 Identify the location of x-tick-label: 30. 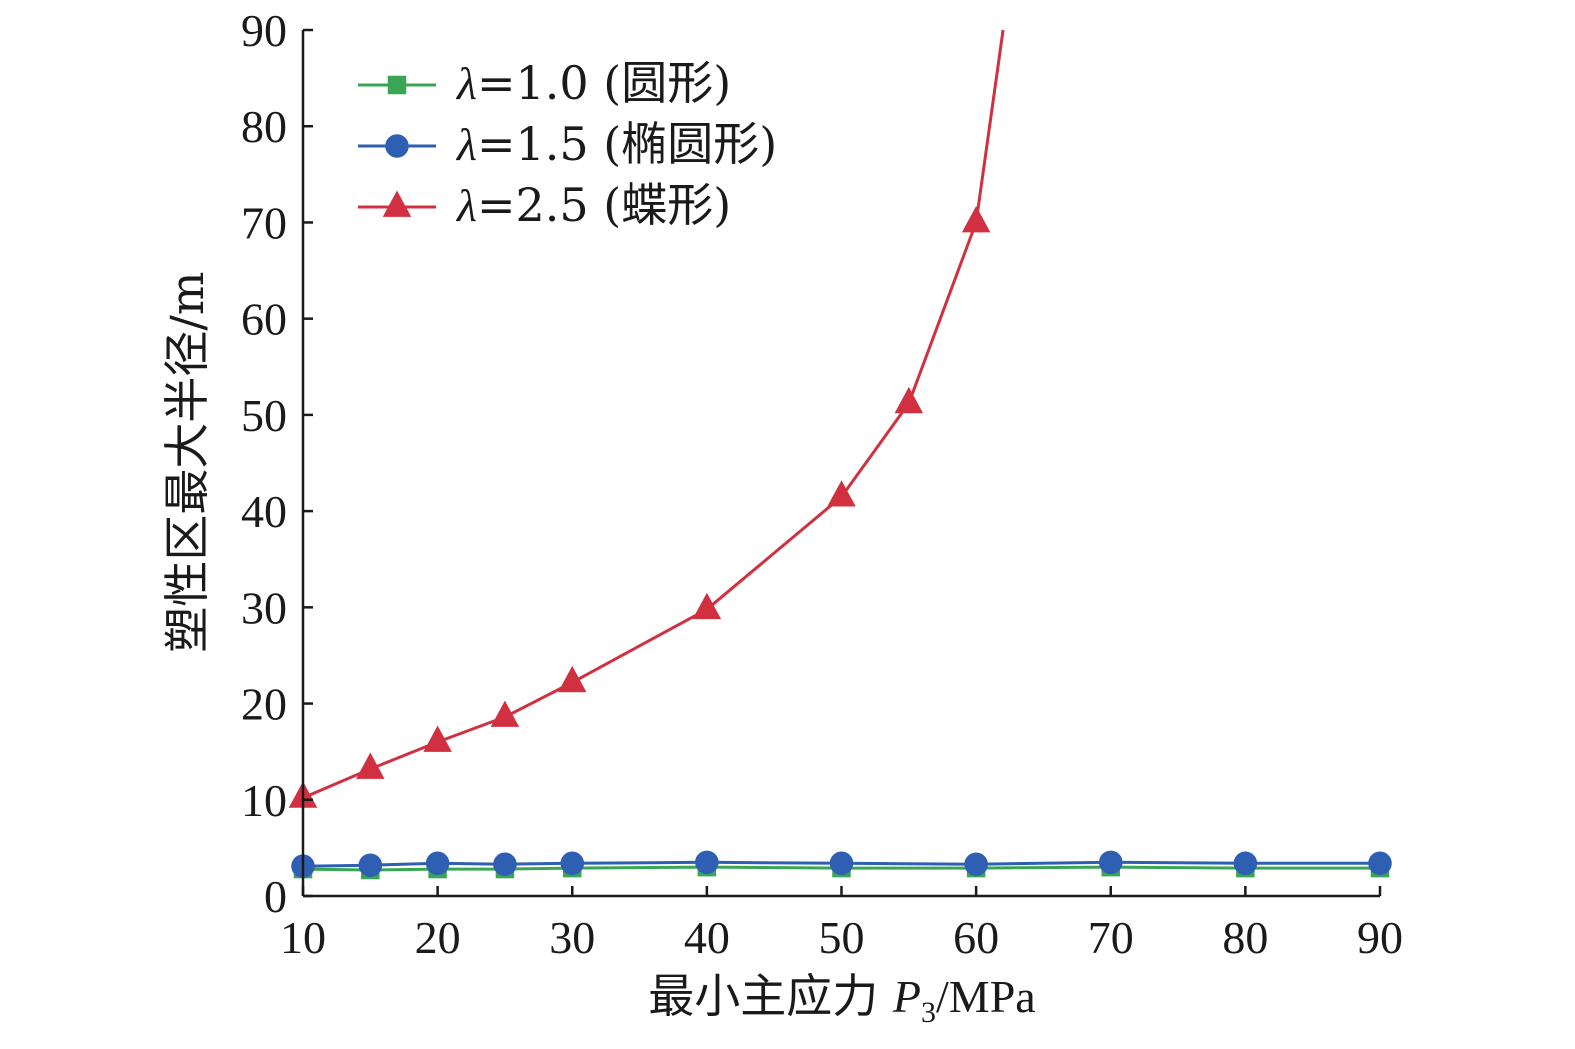
(572, 937).